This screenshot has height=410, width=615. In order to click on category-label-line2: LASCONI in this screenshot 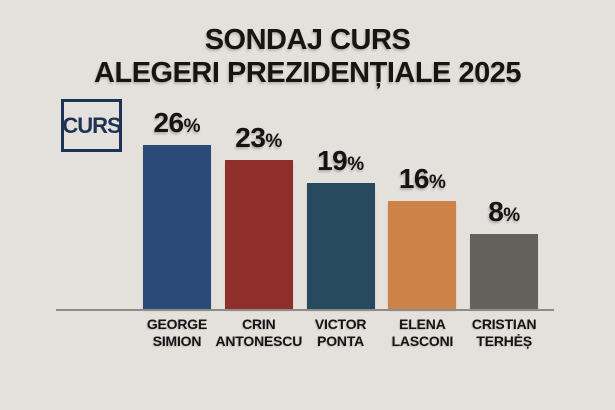, I will do `click(422, 341)`.